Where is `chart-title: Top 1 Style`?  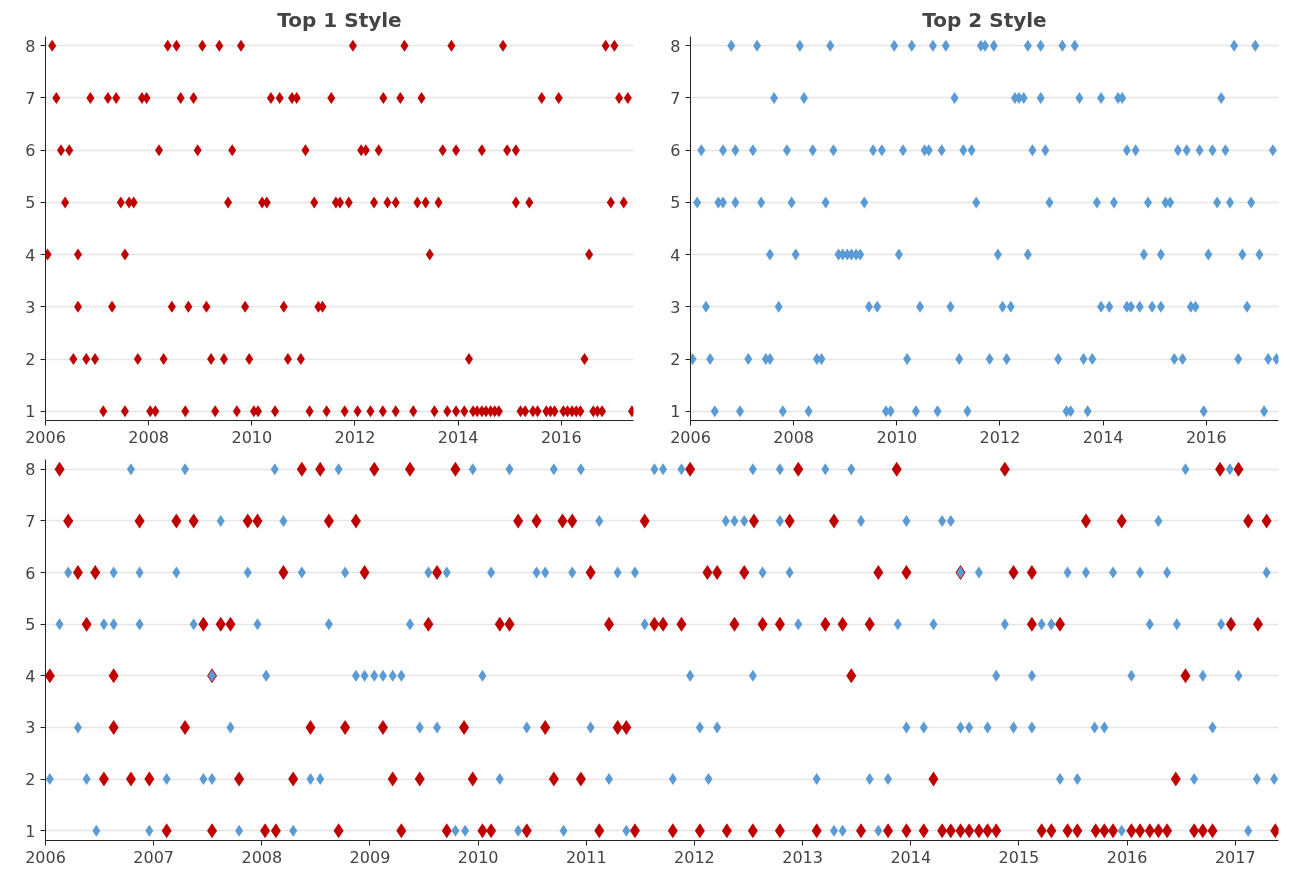 chart-title: Top 1 Style is located at coordinates (339, 19).